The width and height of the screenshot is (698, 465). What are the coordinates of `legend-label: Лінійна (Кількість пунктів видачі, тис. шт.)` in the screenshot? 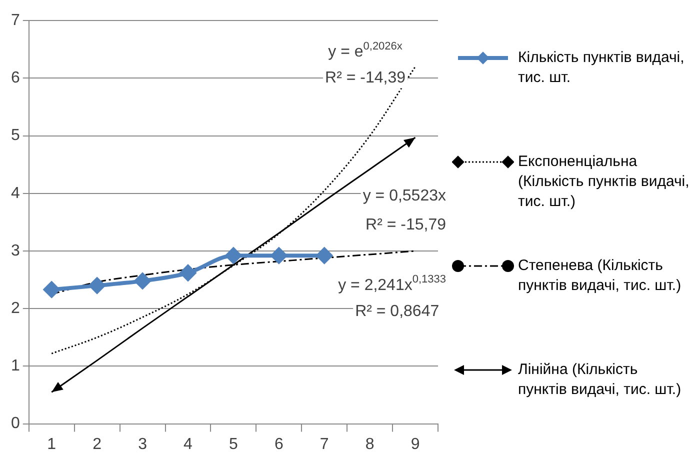 It's located at (600, 380).